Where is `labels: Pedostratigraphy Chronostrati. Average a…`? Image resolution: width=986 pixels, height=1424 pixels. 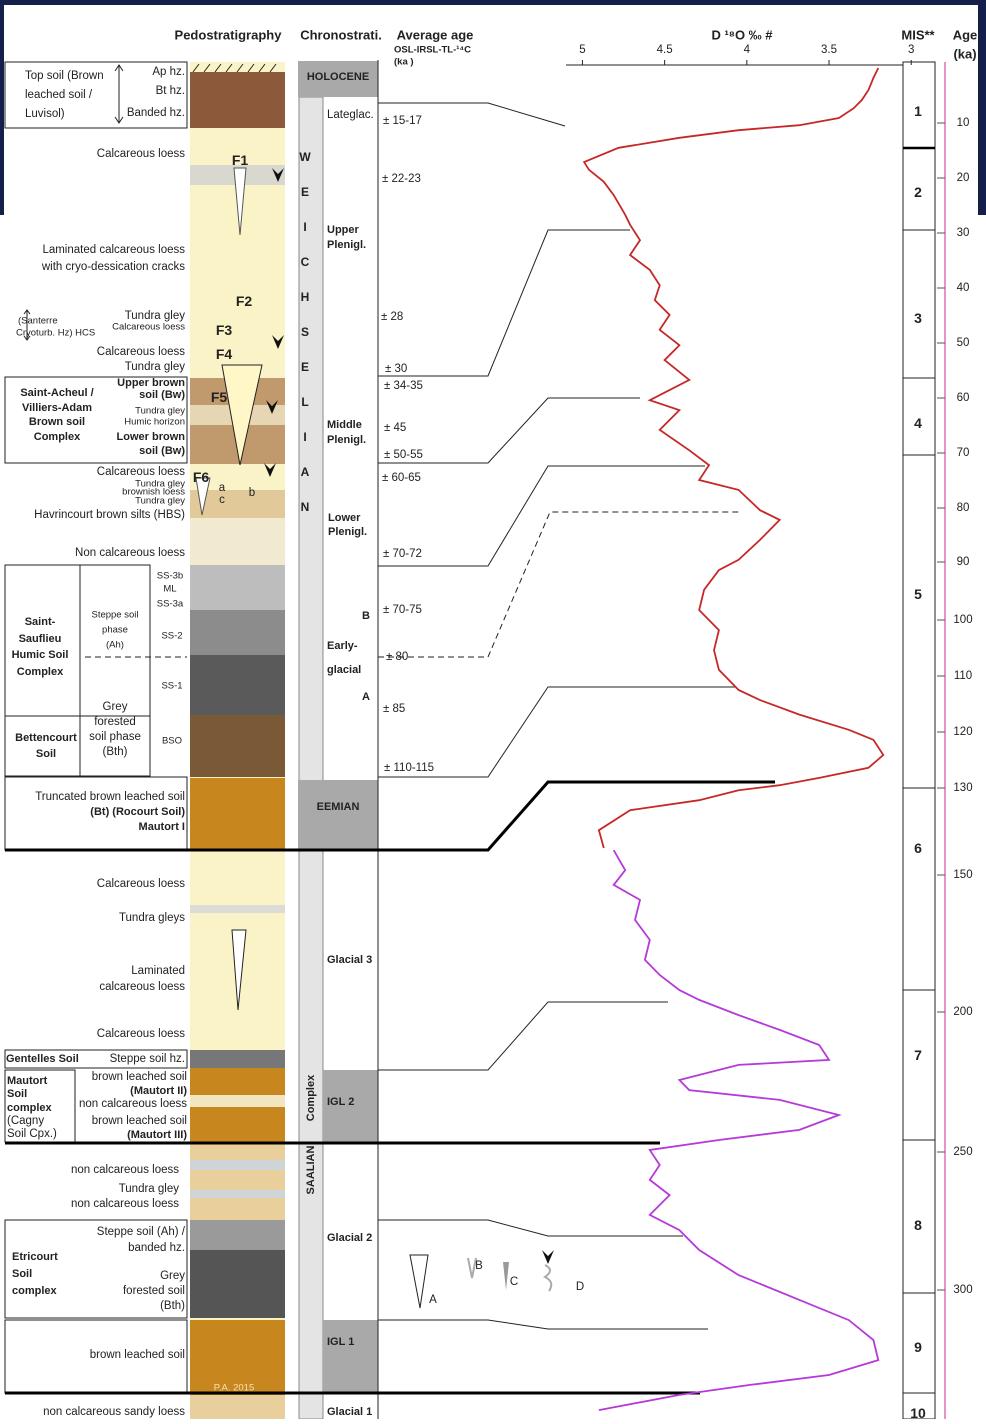
labels: Pedostratigraphy Chronostrati. Average a… is located at coordinates (576, 48).